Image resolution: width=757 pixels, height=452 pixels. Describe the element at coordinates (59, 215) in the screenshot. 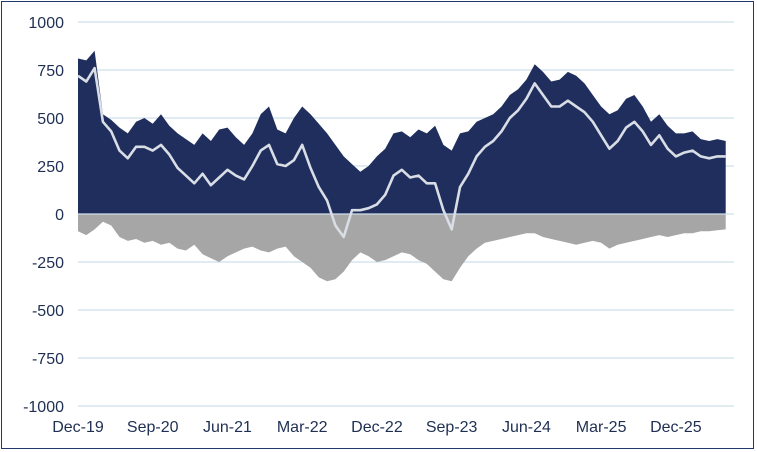

I see `y-tick-label: 0` at that location.